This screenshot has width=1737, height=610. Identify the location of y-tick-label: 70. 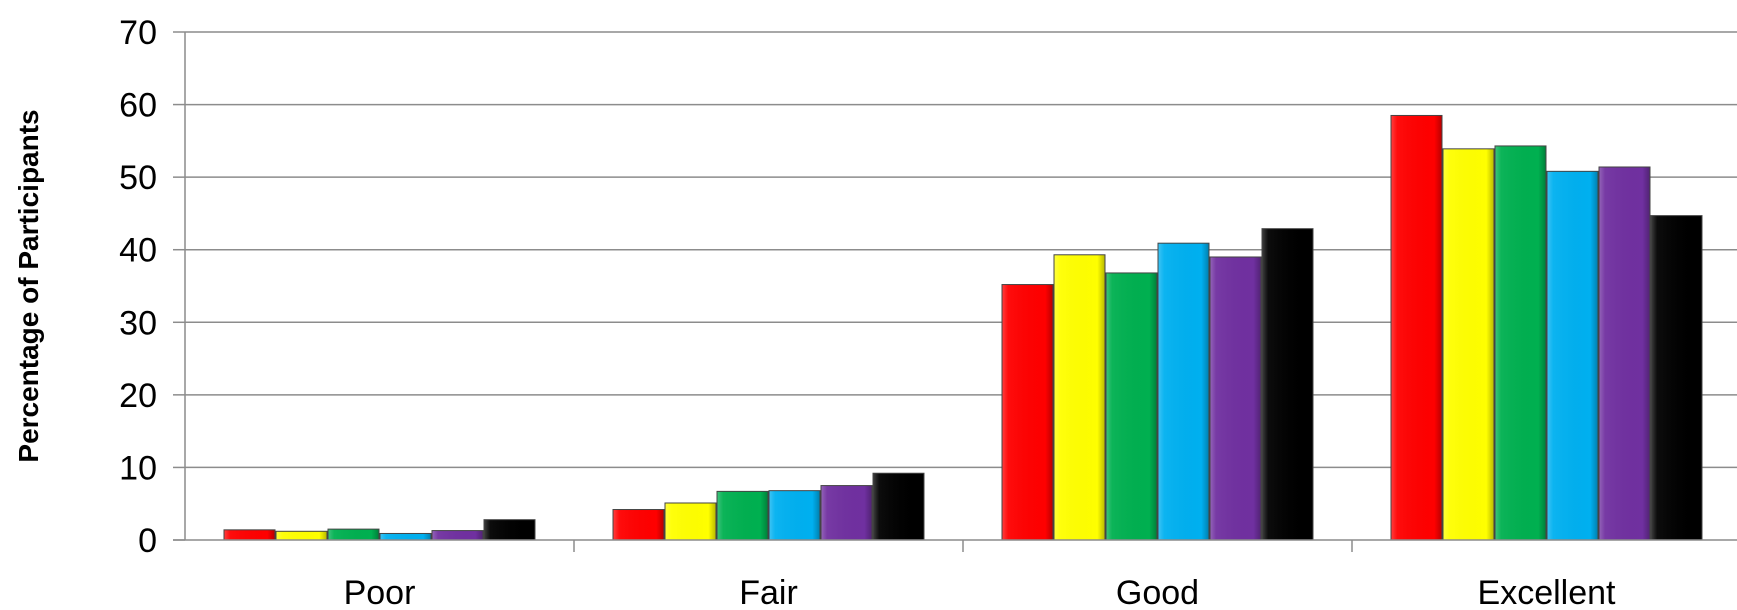
(138, 33).